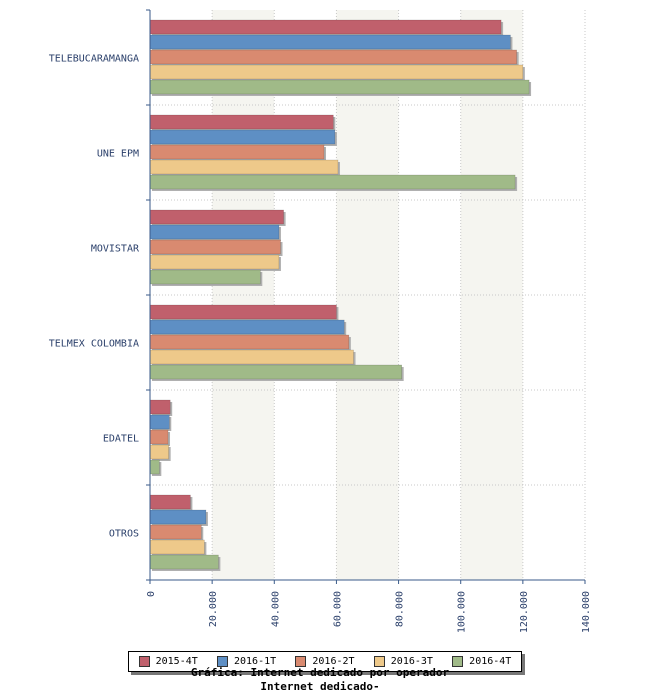 This screenshot has width=650, height=700. Describe the element at coordinates (151, 594) in the screenshot. I see `x-tick-label: 0` at that location.